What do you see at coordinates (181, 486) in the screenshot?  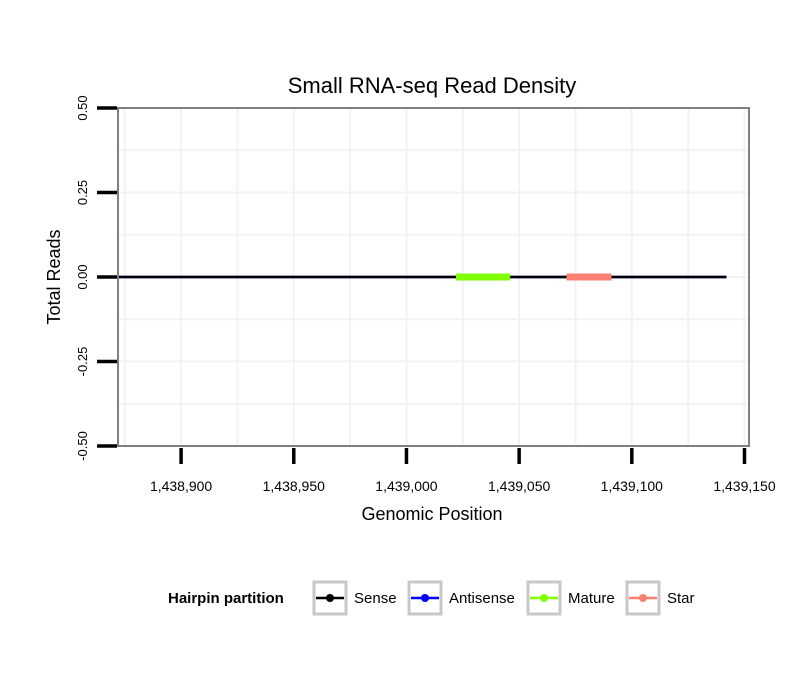 I see `x-tick-label: 1,438,900` at bounding box center [181, 486].